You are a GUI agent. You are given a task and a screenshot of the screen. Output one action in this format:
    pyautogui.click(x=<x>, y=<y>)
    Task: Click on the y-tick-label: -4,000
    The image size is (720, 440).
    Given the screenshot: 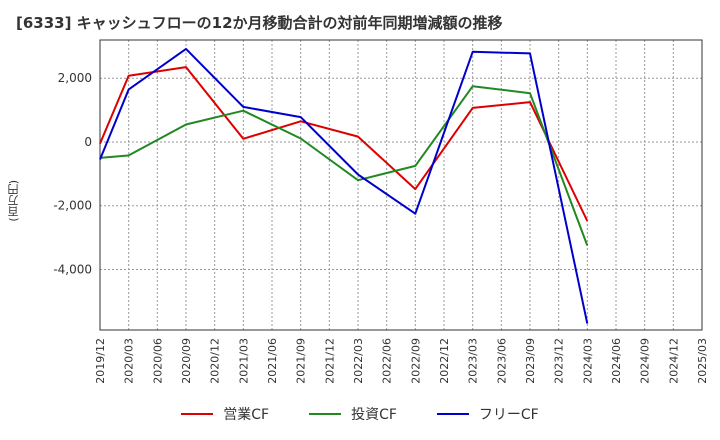 What is the action you would take?
    pyautogui.click(x=72, y=269)
    